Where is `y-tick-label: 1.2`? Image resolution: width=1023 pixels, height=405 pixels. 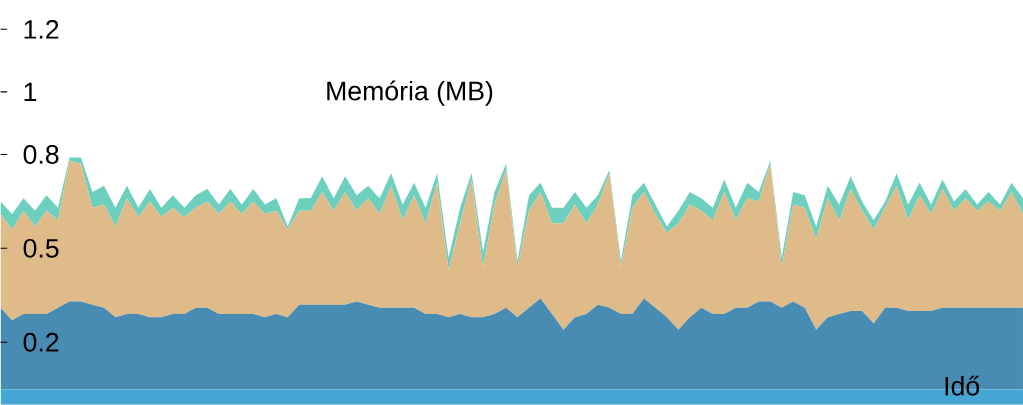 y-tick-label: 1.2 is located at coordinates (41, 29).